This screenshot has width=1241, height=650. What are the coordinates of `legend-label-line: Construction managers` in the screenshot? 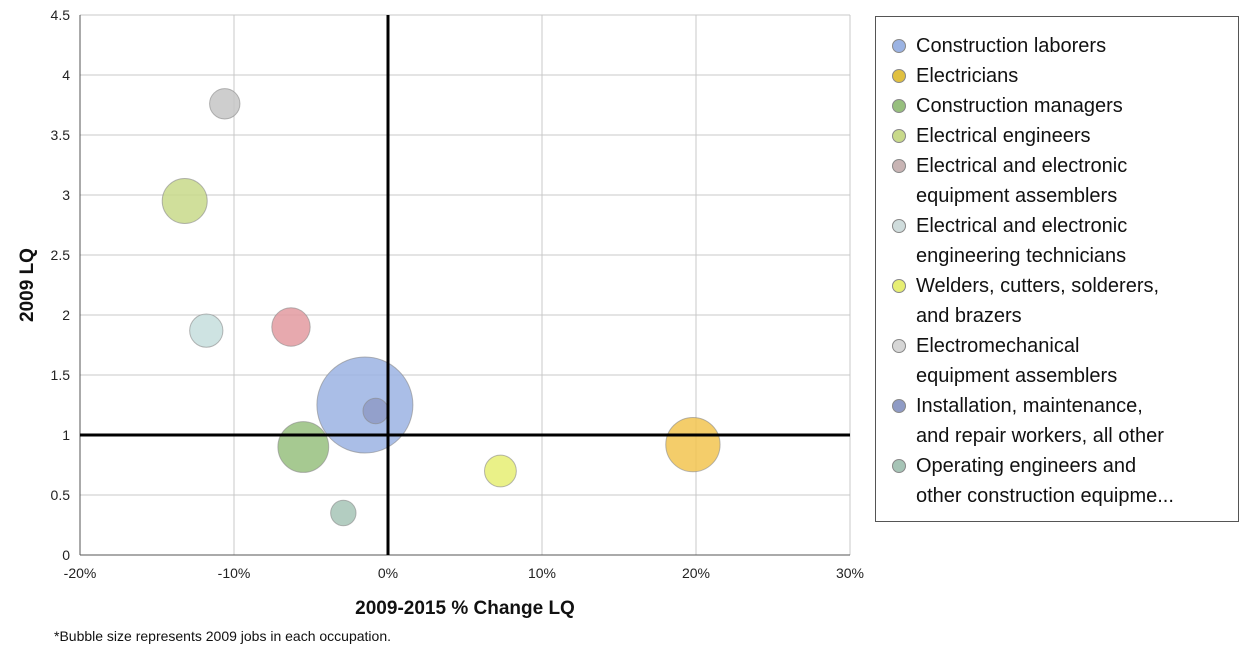 It's located at (1019, 106).